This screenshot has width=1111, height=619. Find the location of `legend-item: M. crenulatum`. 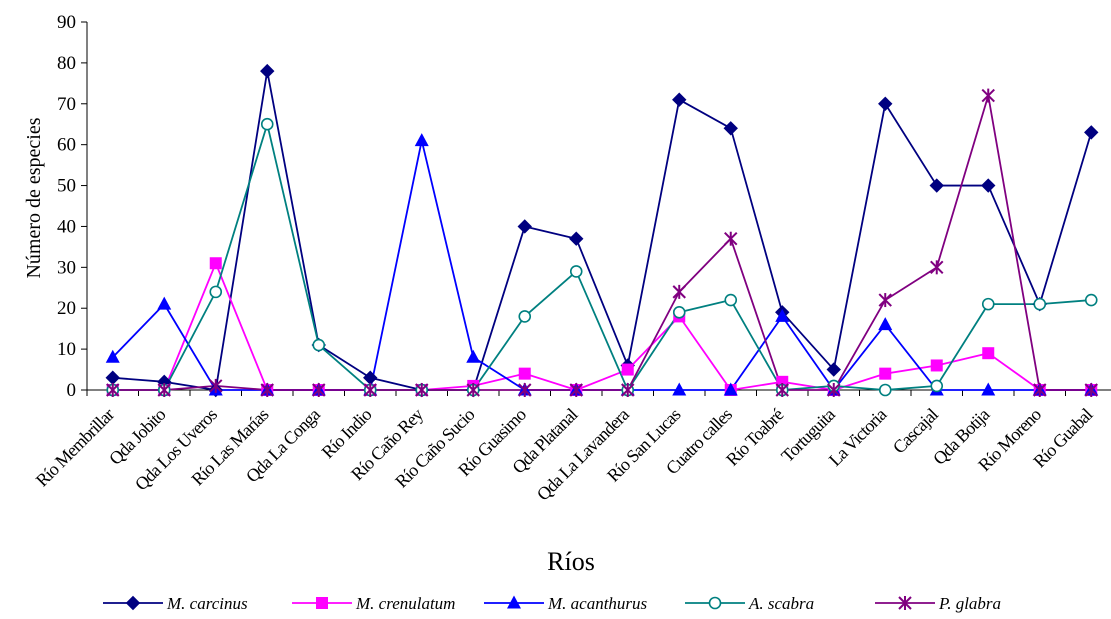

legend-item: M. crenulatum is located at coordinates (373, 603).